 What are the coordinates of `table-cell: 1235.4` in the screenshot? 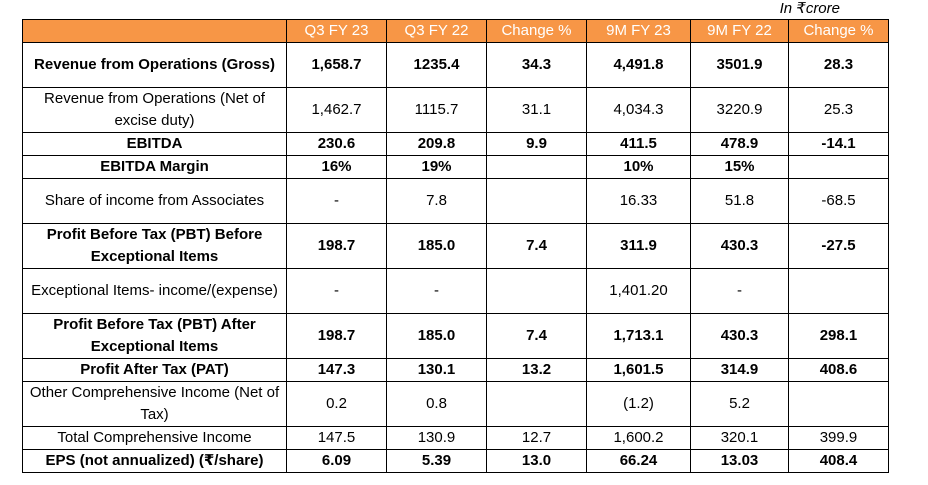 It's located at (436, 65).